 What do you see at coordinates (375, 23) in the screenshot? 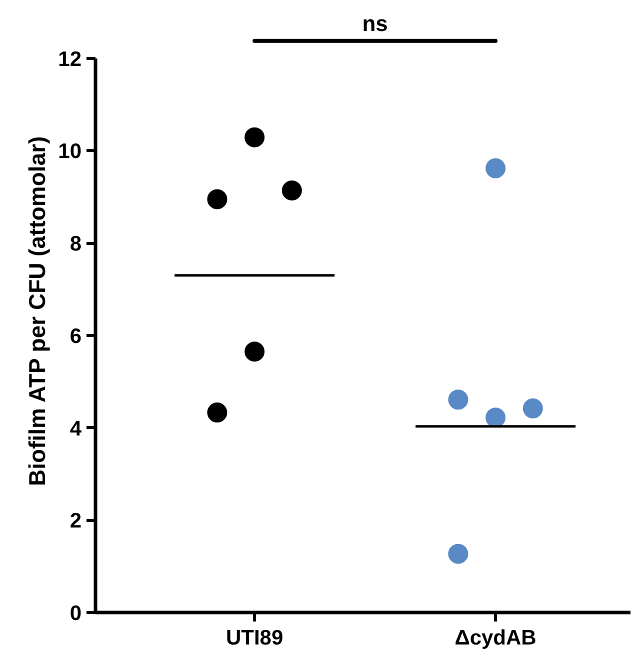
I see `text: ns` at bounding box center [375, 23].